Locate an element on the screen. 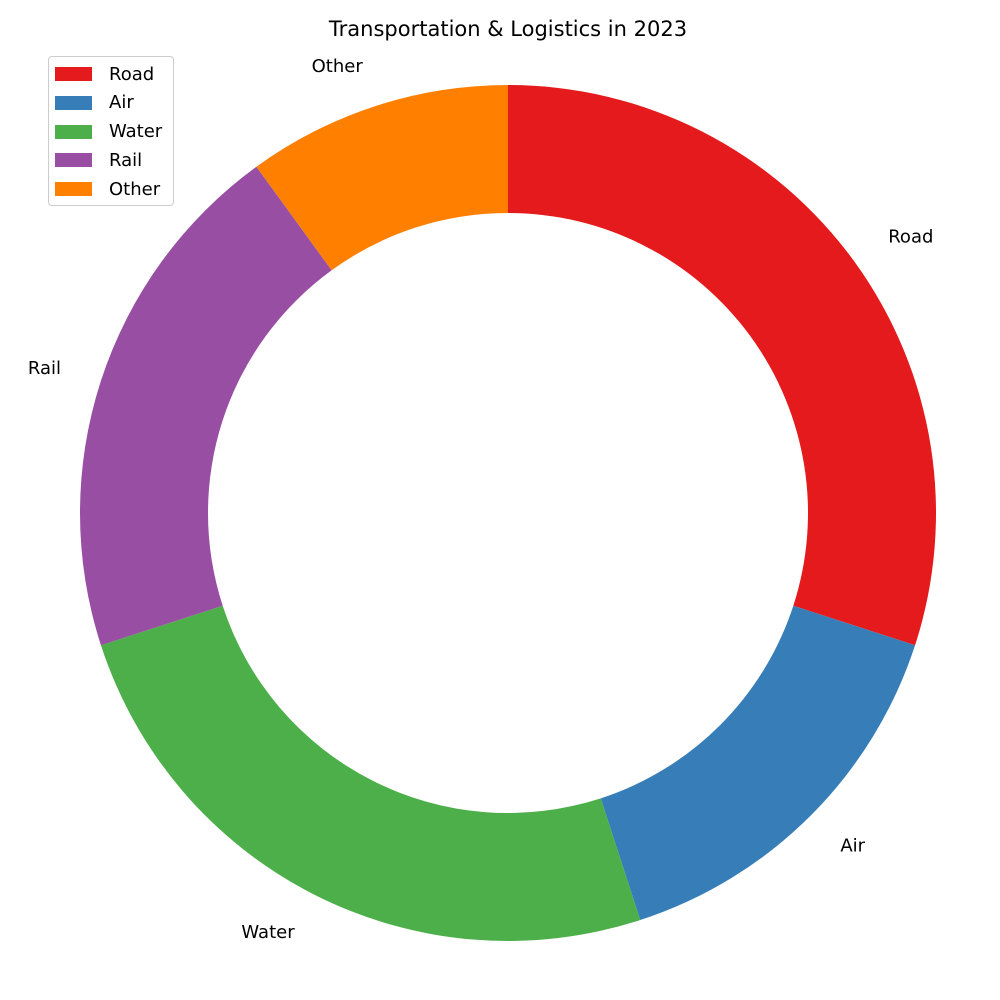  slice-rail is located at coordinates (205, 406).